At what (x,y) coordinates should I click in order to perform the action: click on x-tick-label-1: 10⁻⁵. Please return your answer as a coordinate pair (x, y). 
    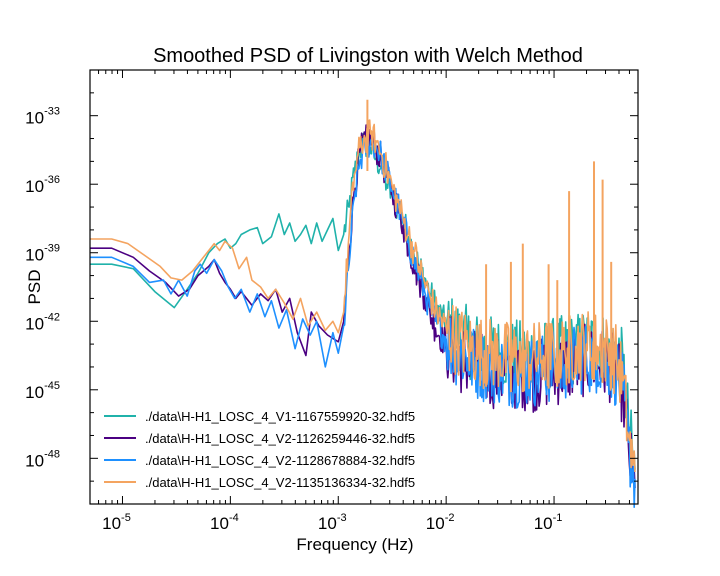
    Looking at the image, I should click on (116, 522).